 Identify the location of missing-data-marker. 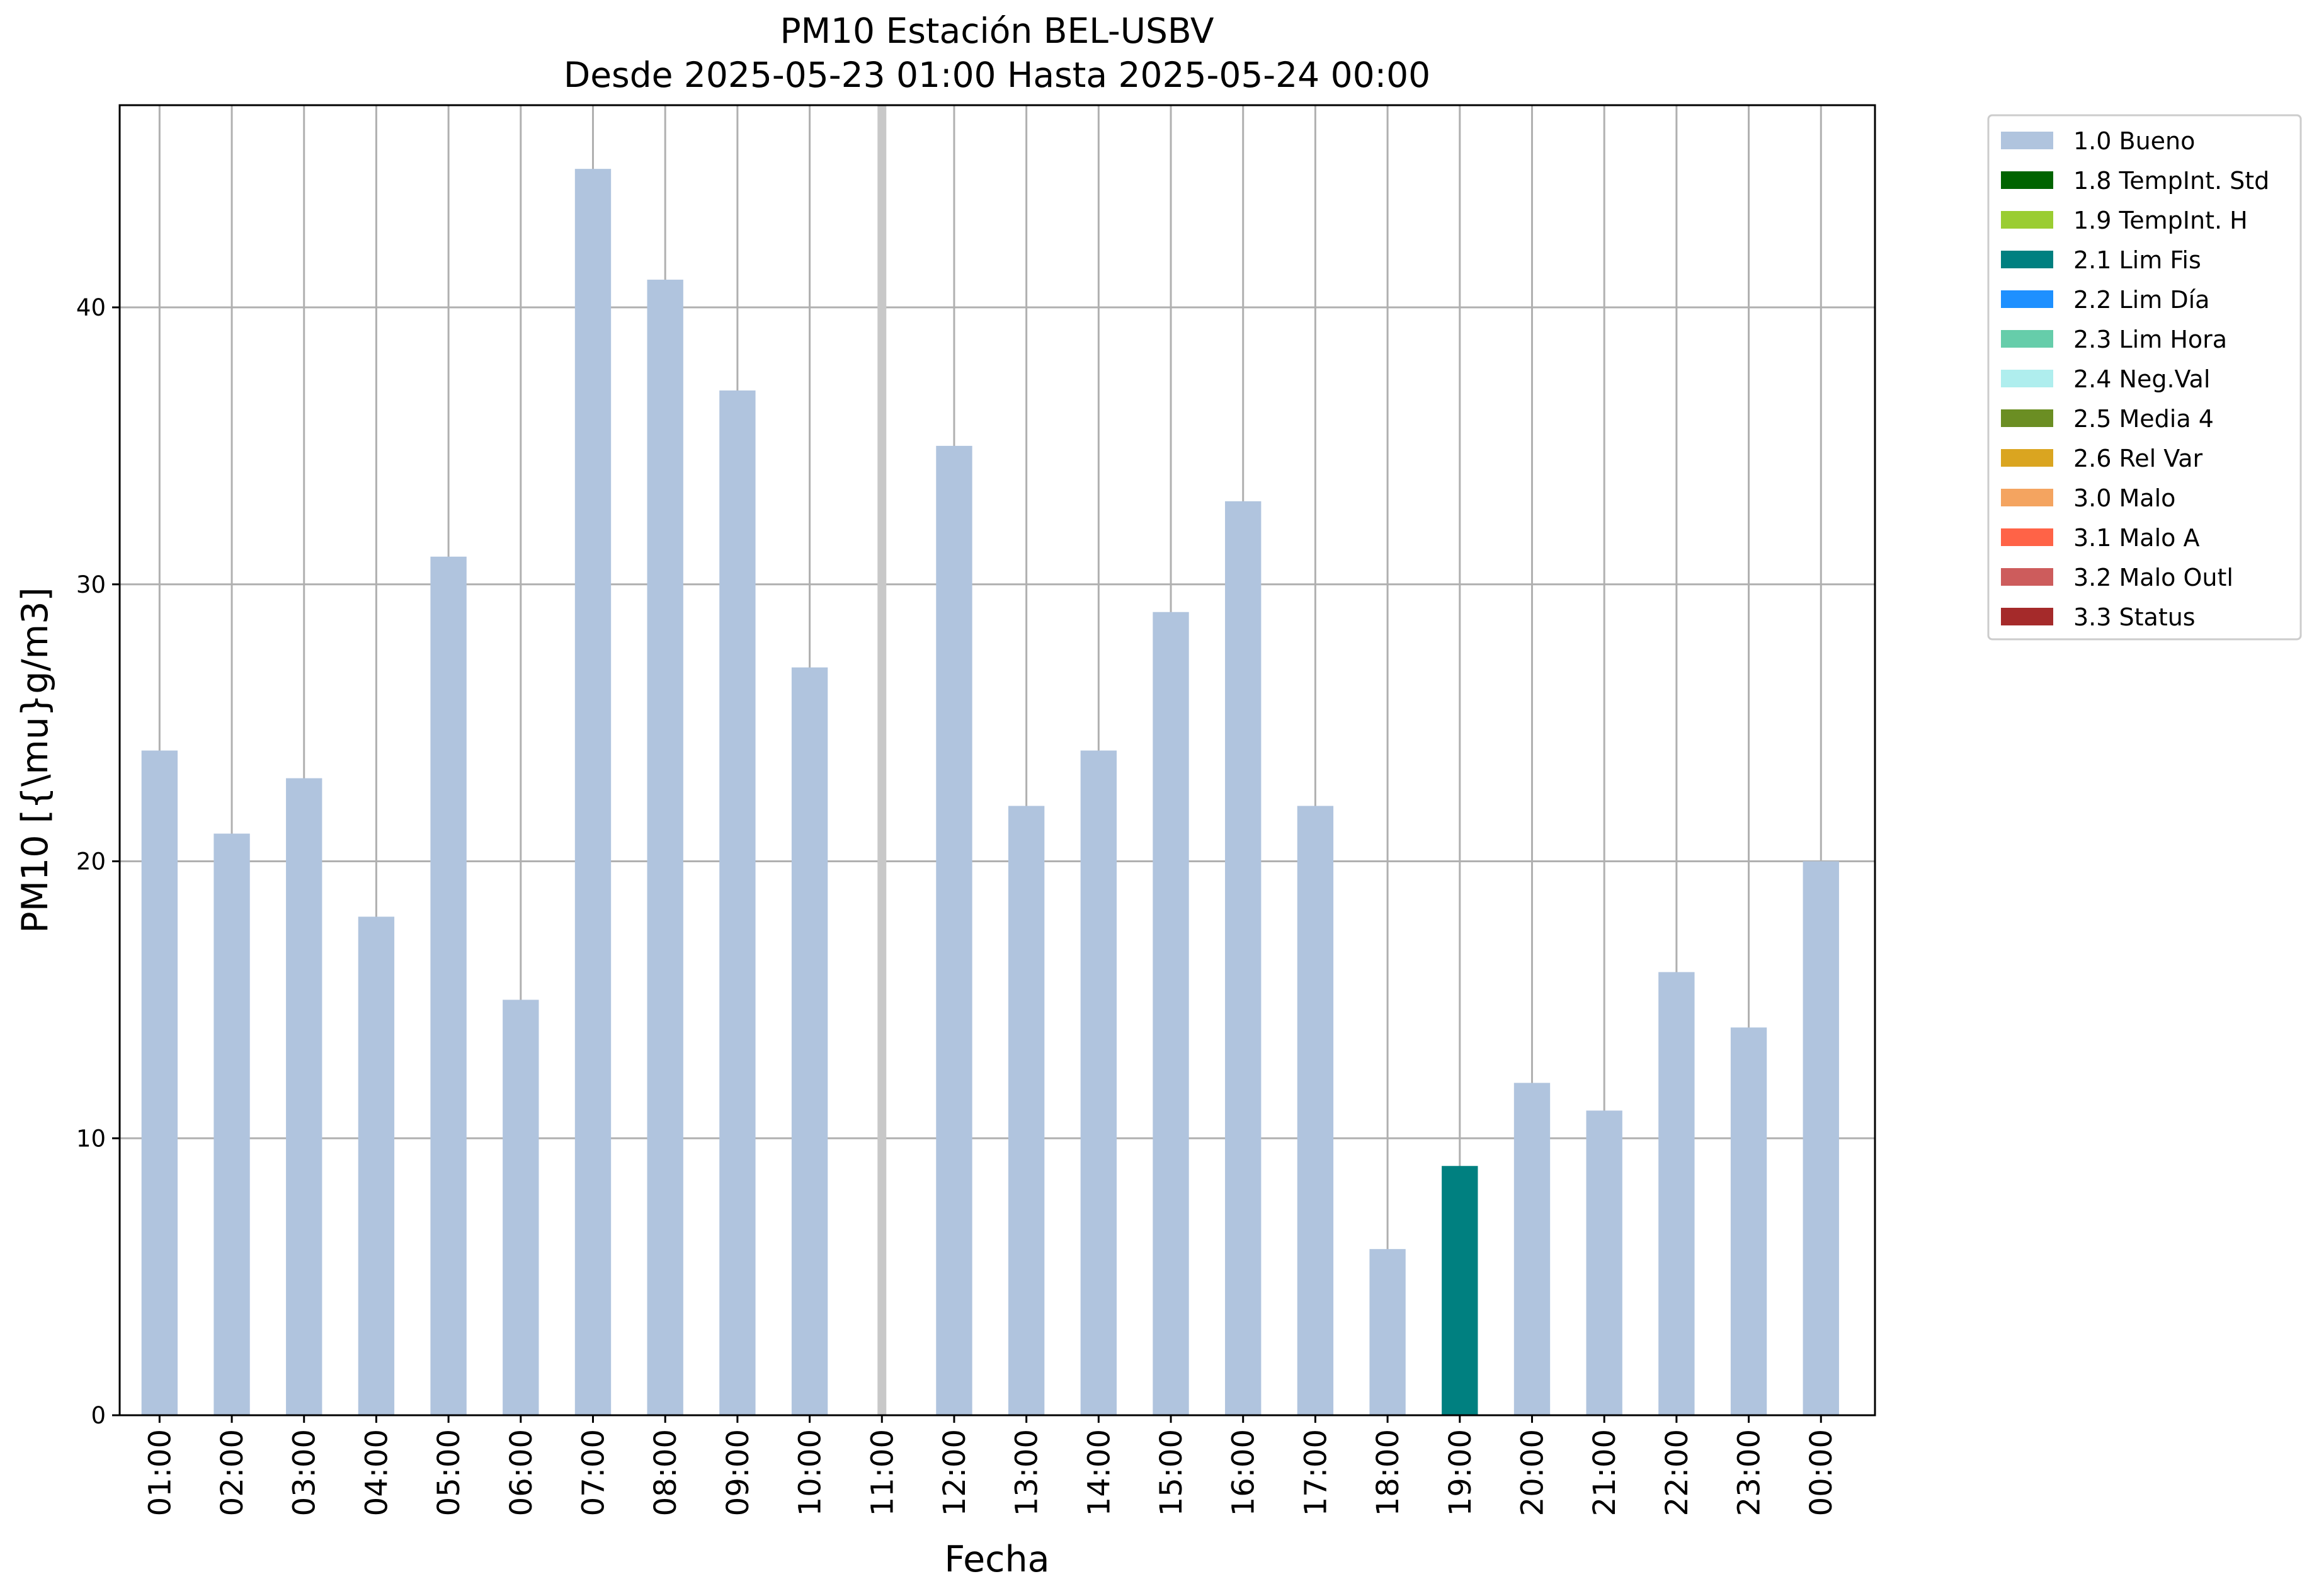
(882, 760).